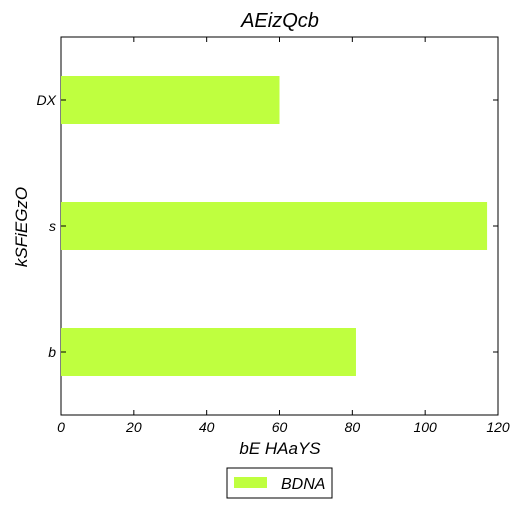 Image resolution: width=525 pixels, height=530 pixels. I want to click on x-tick-label: 80, so click(353, 427).